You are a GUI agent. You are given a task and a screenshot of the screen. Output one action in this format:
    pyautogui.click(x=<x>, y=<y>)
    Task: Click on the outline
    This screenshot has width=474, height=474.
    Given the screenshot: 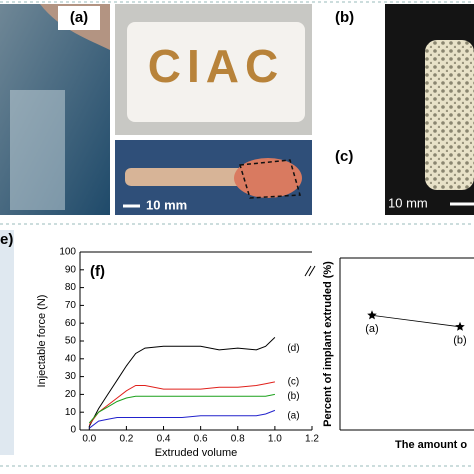 What is the action you would take?
    pyautogui.click(x=270, y=179)
    